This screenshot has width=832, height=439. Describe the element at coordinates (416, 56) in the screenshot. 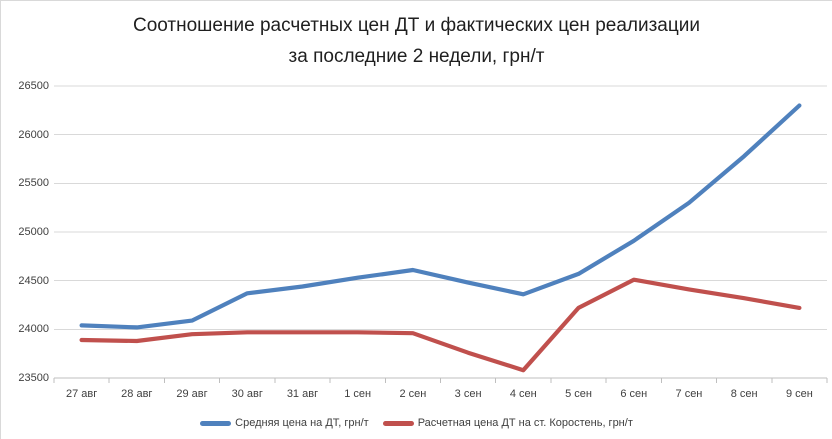

I see `chart-title-line2: за последние 2 недели, грн/т` at that location.